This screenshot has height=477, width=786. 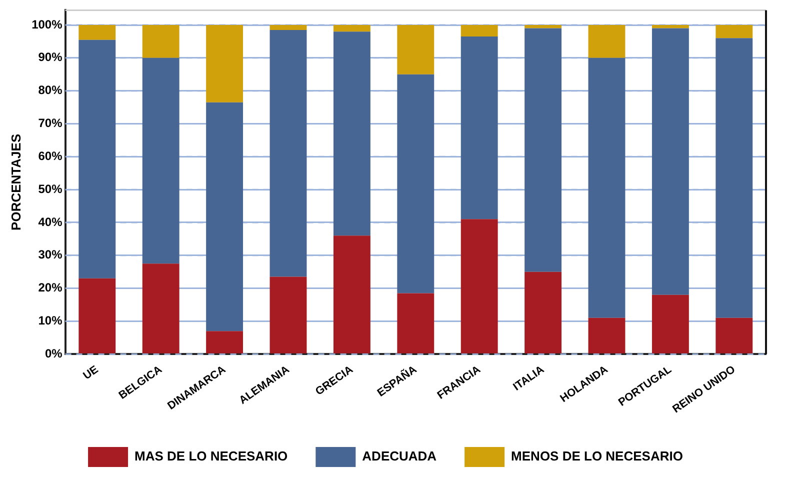 What do you see at coordinates (50, 189) in the screenshot?
I see `y-tick-label: 50%` at bounding box center [50, 189].